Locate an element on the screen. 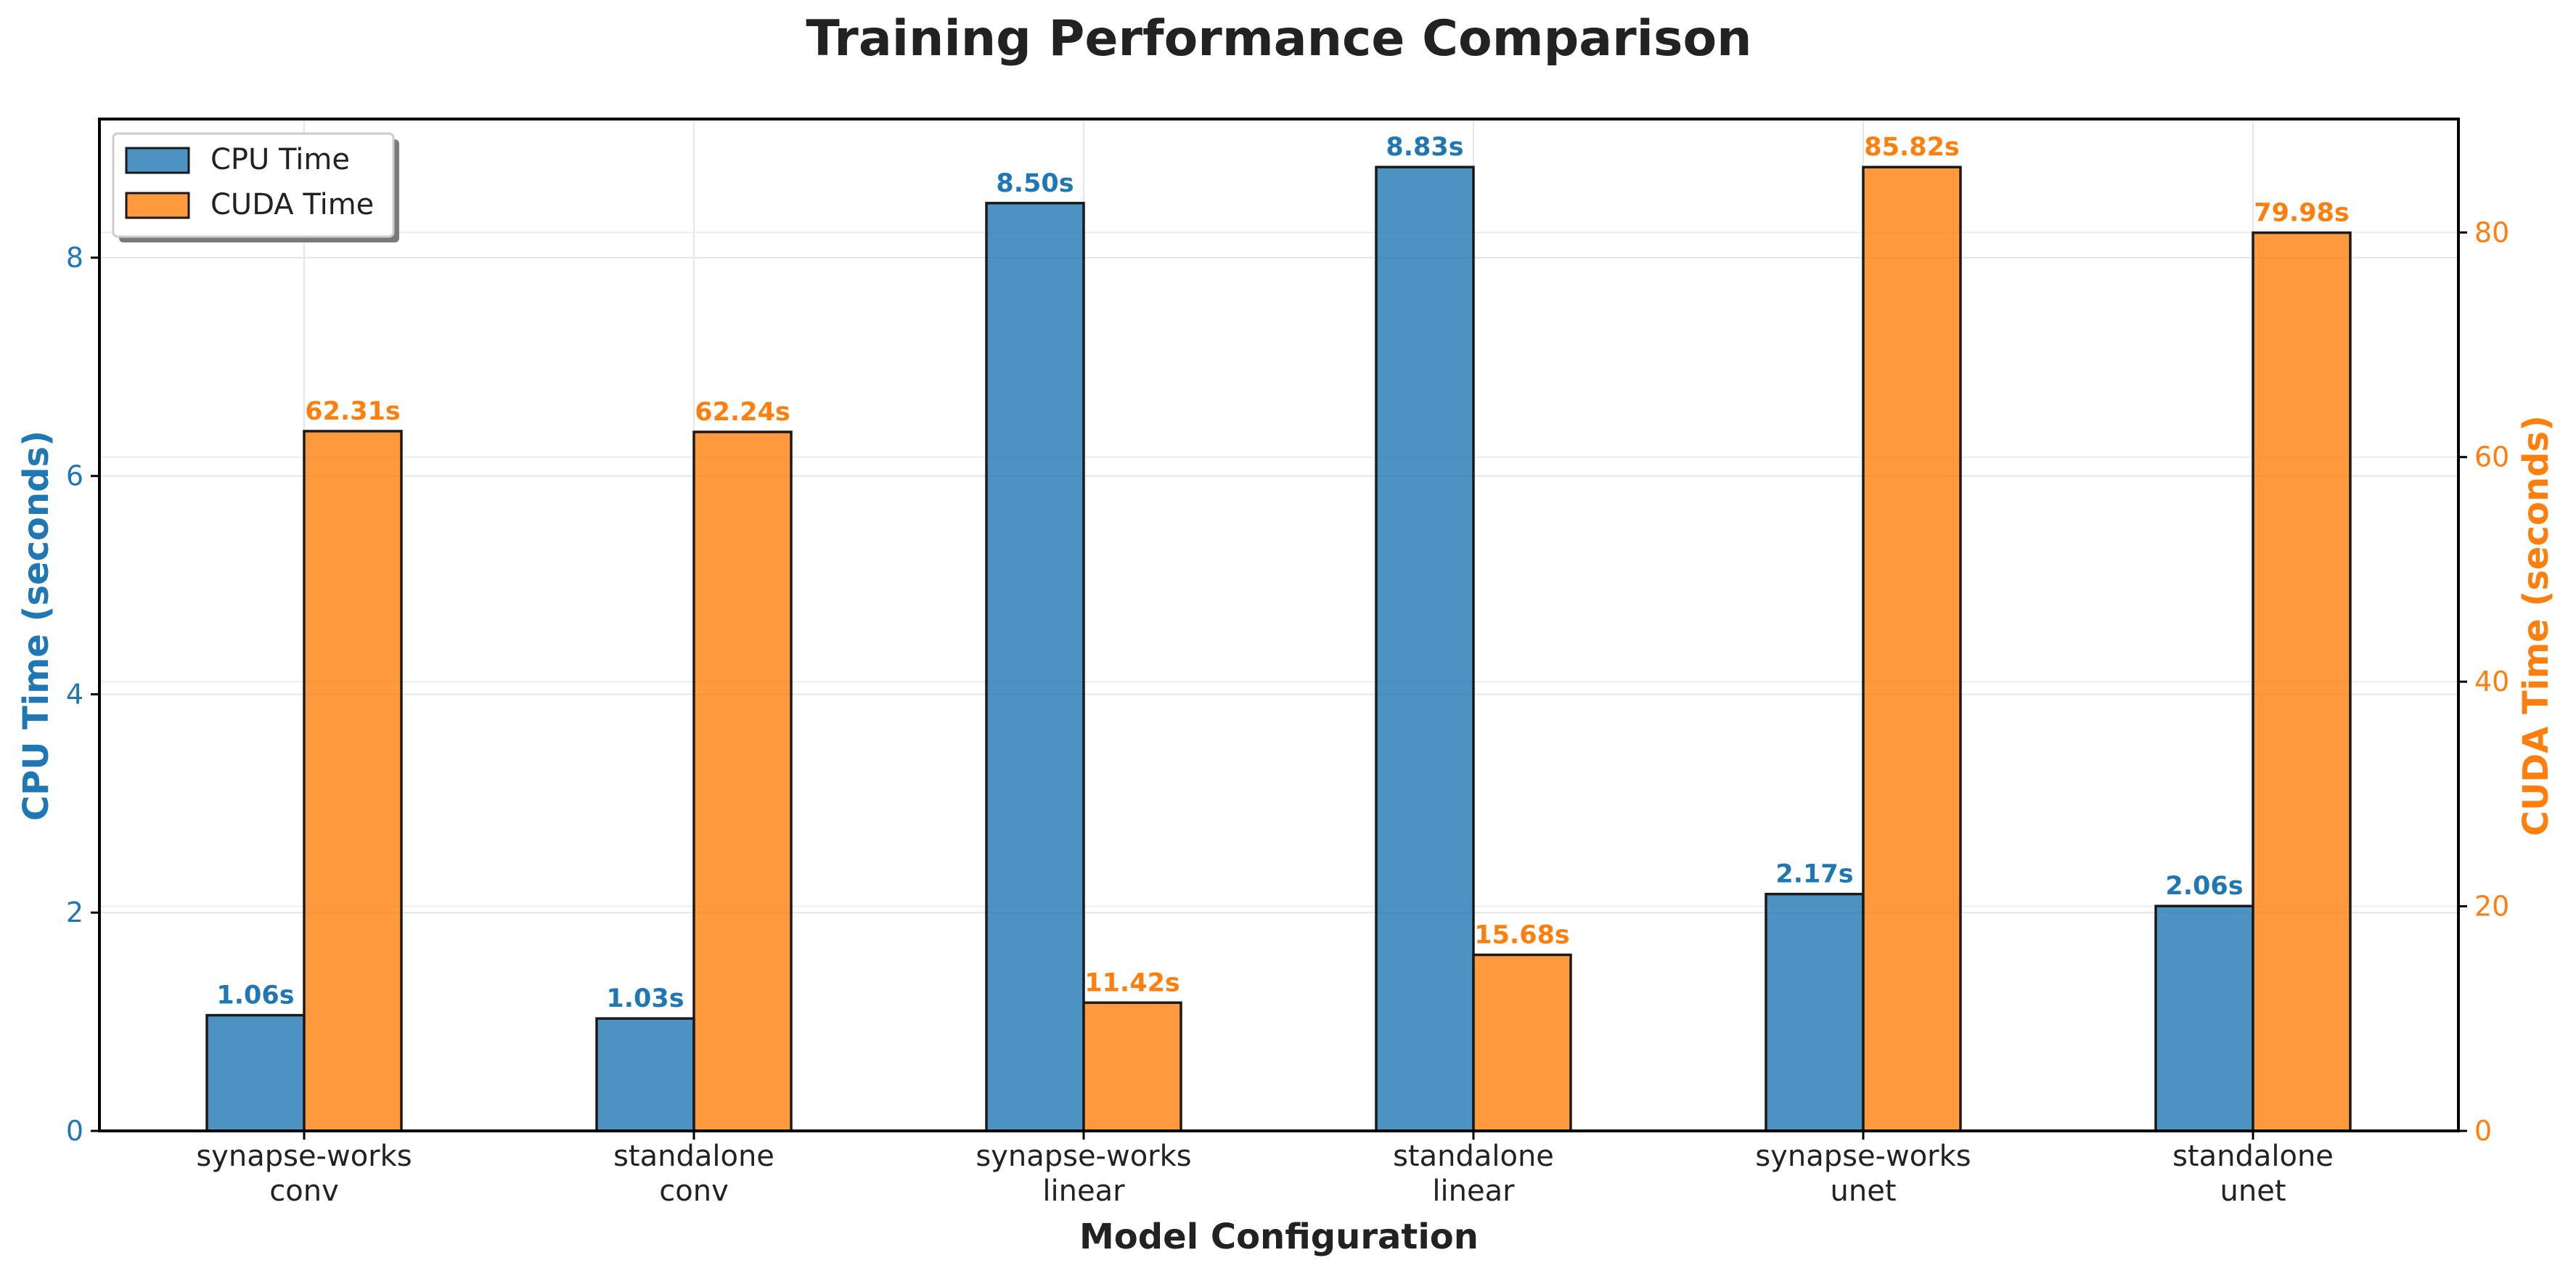 The image size is (2576, 1279). y-tick-label-left: 0 is located at coordinates (75, 1131).